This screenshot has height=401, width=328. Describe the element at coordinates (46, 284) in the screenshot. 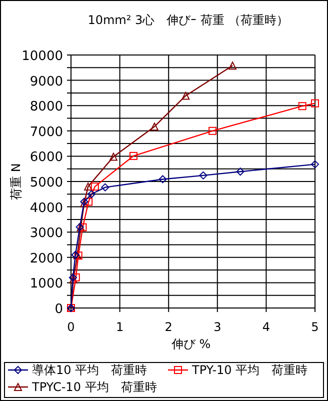

I see `y-tick-label: 1000` at that location.